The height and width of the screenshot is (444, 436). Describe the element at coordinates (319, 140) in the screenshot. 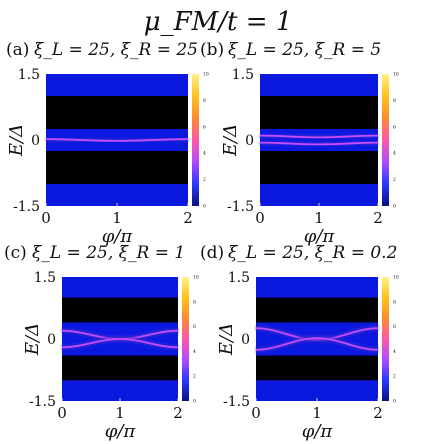

I see `heatmap-background` at that location.